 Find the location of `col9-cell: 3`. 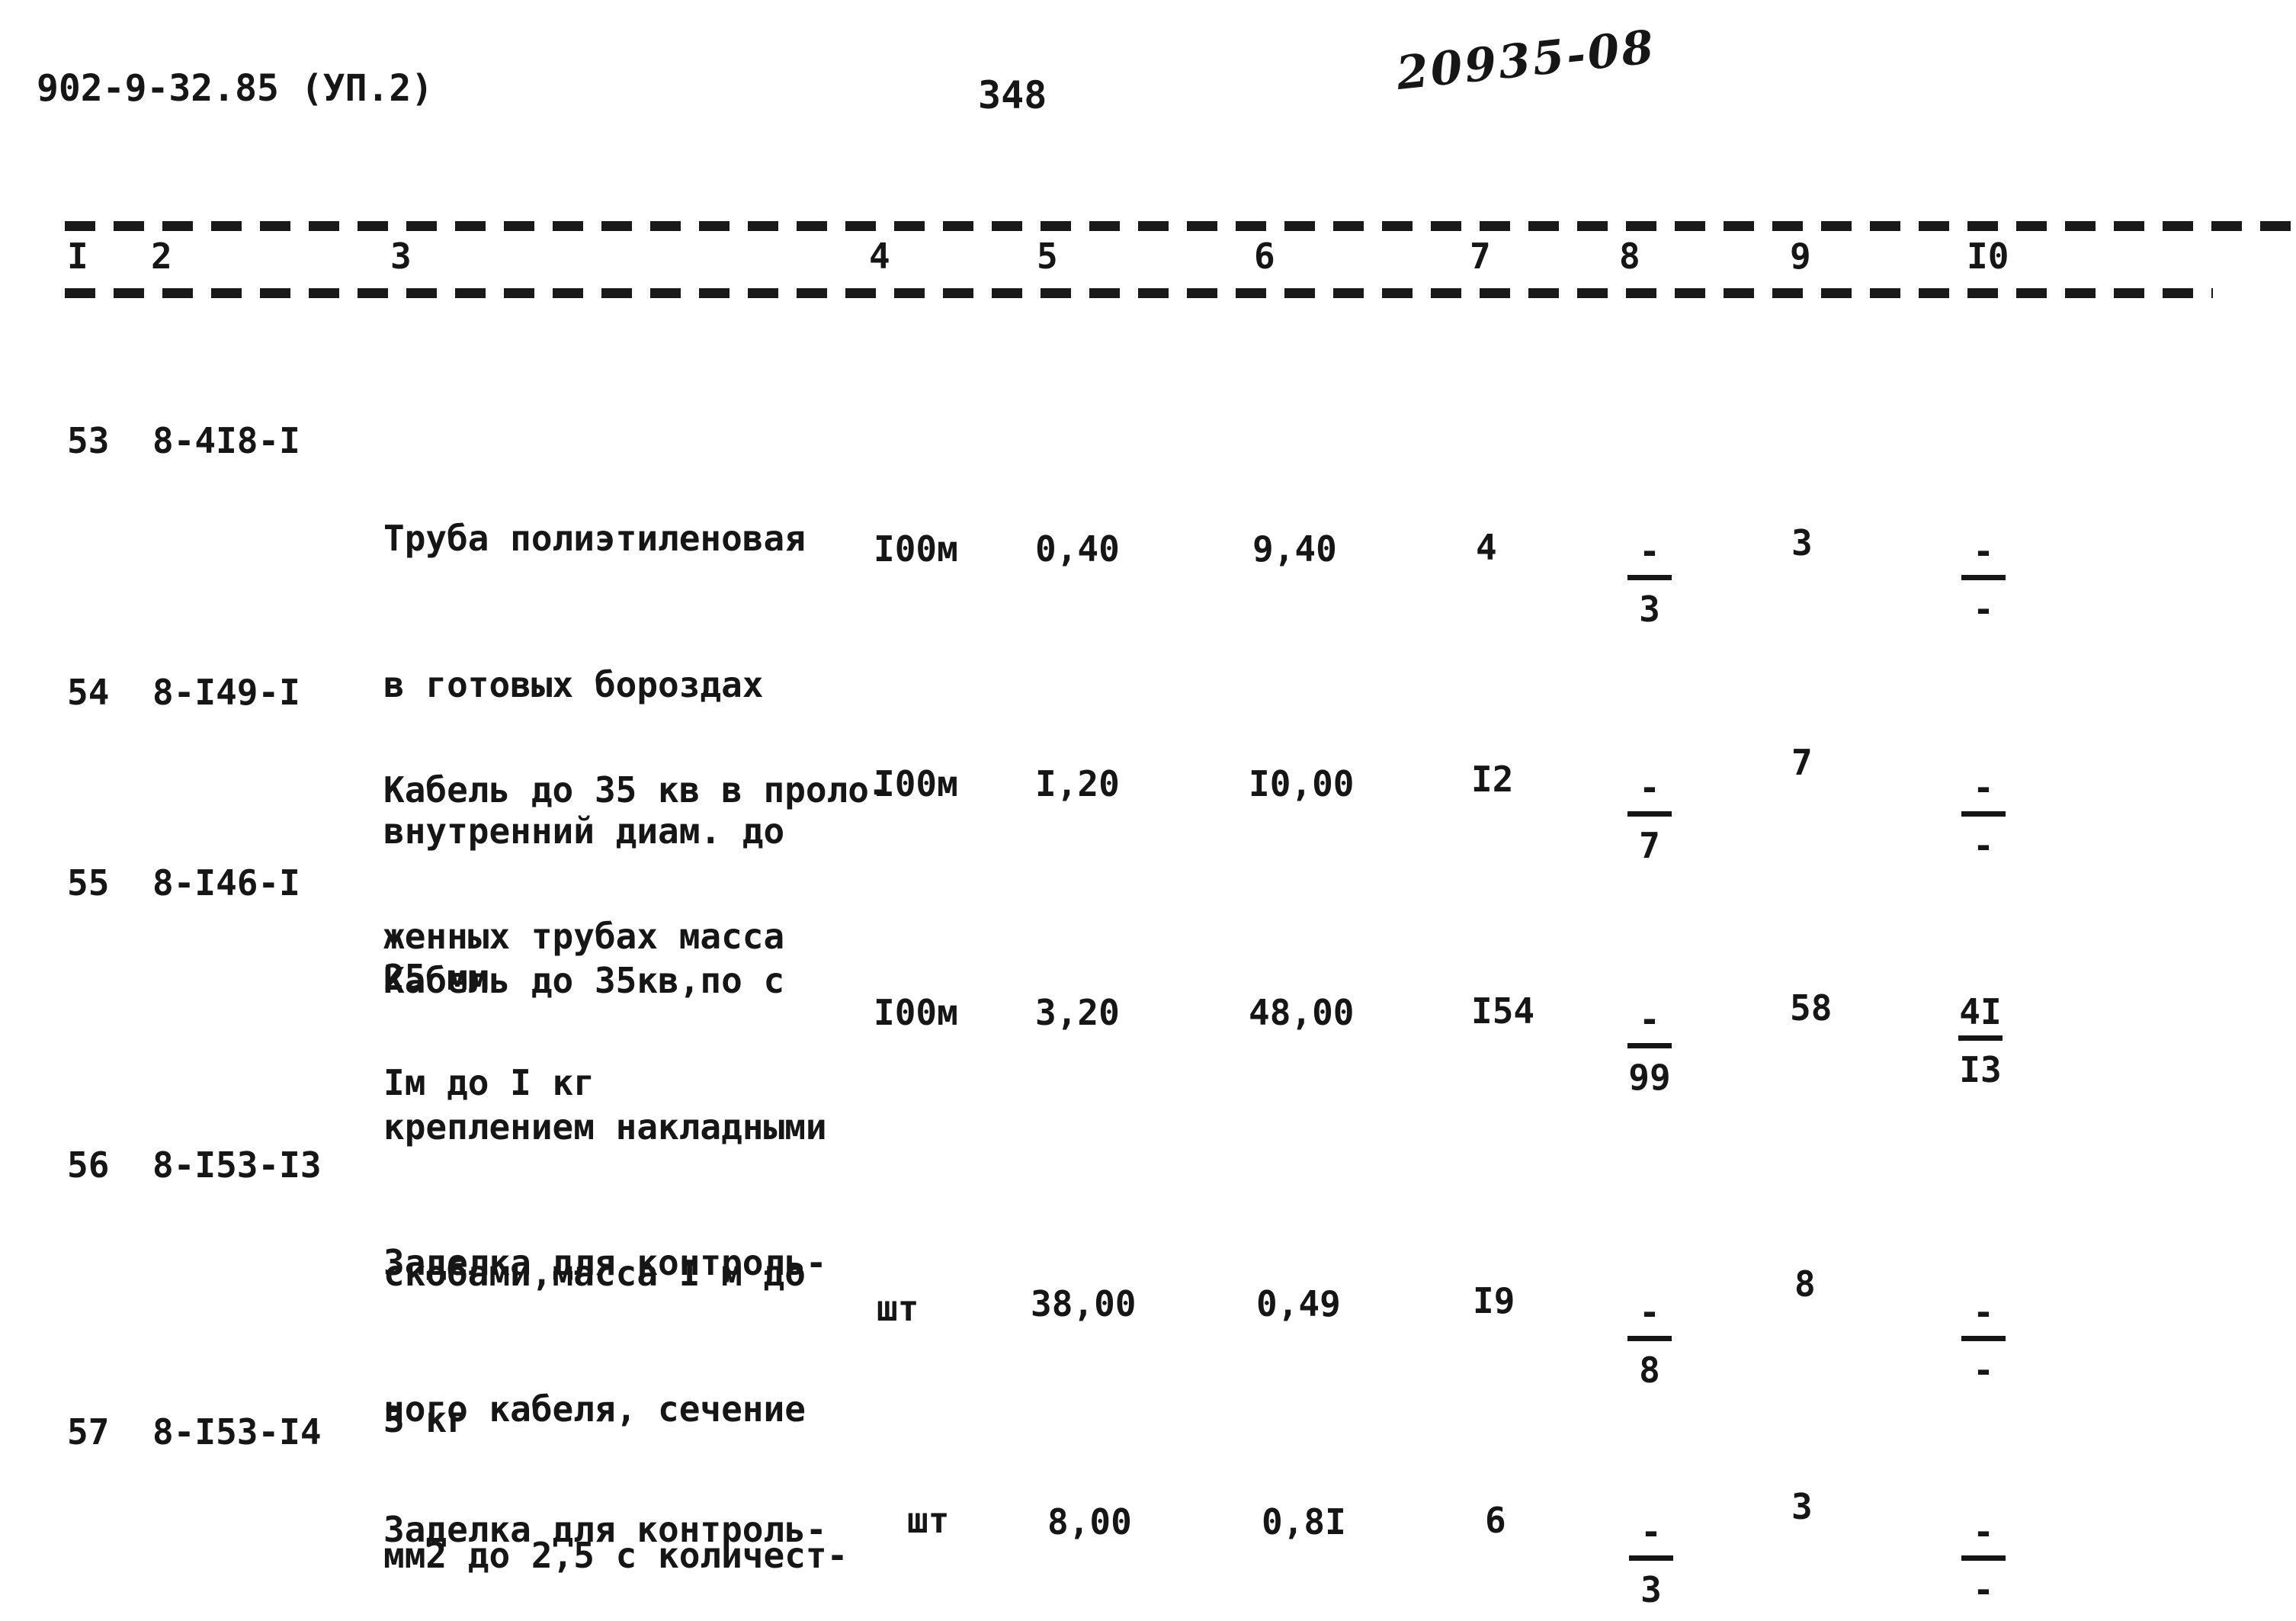

col9-cell: 3 is located at coordinates (1802, 542).